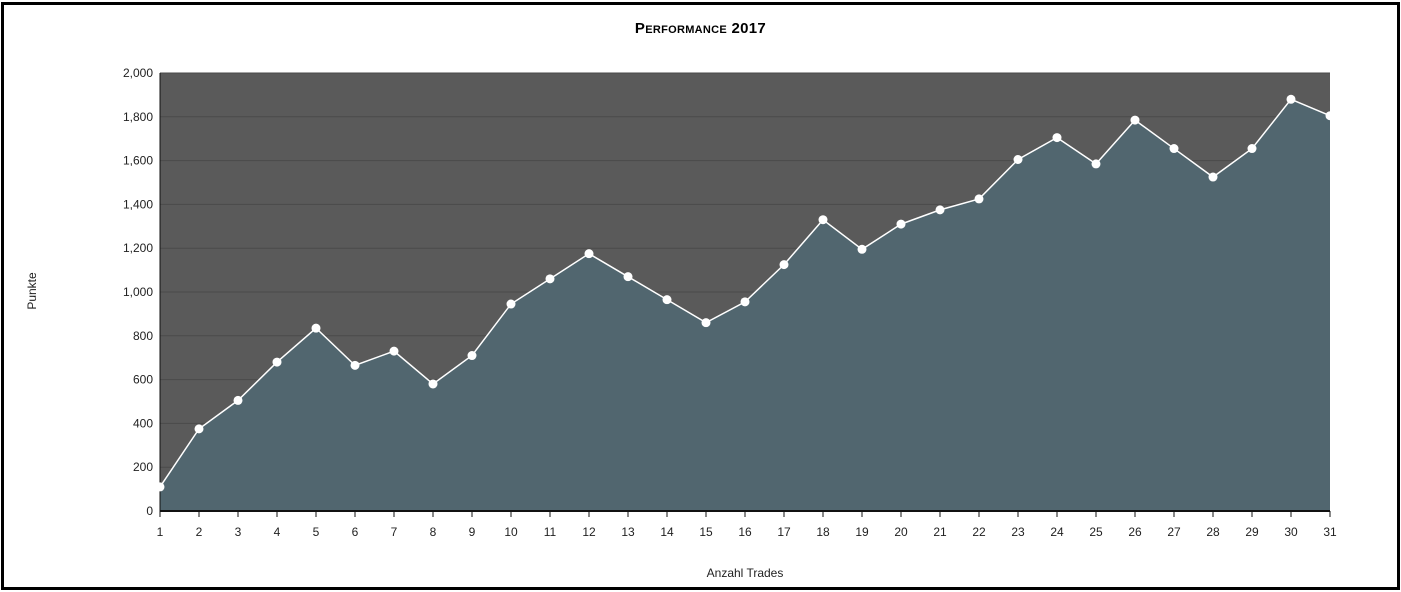 This screenshot has width=1401, height=592. Describe the element at coordinates (1057, 532) in the screenshot. I see `x-tick-label: 24` at that location.